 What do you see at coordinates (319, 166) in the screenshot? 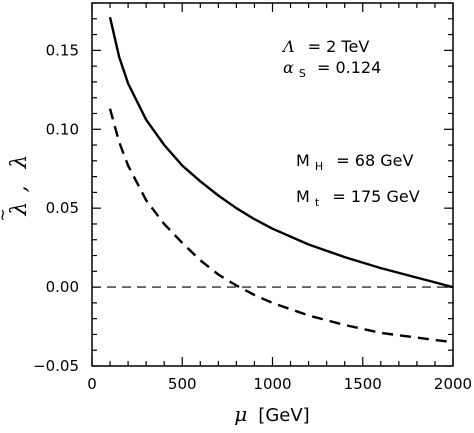
I see `annotation-mh-sub: H` at bounding box center [319, 166].